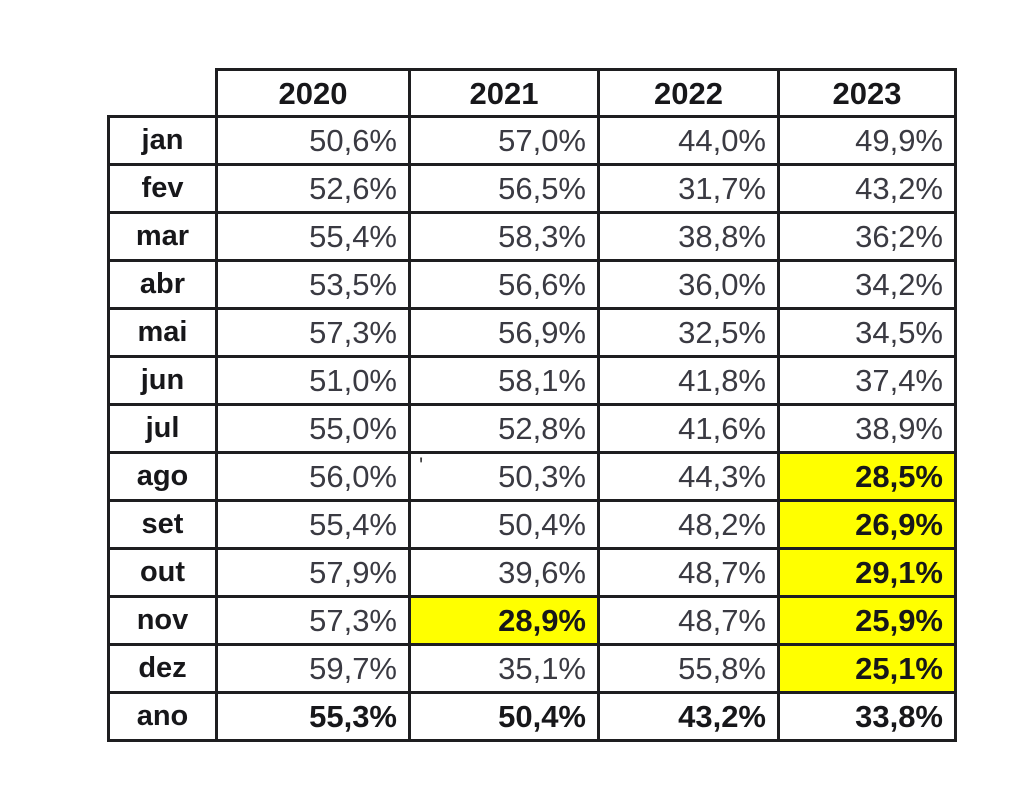  Describe the element at coordinates (163, 93) in the screenshot. I see `corner-spacer` at that location.